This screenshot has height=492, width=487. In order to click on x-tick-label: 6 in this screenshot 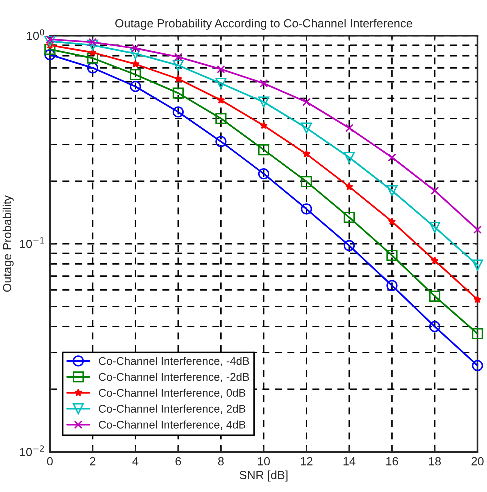, I will do `click(179, 461)`.